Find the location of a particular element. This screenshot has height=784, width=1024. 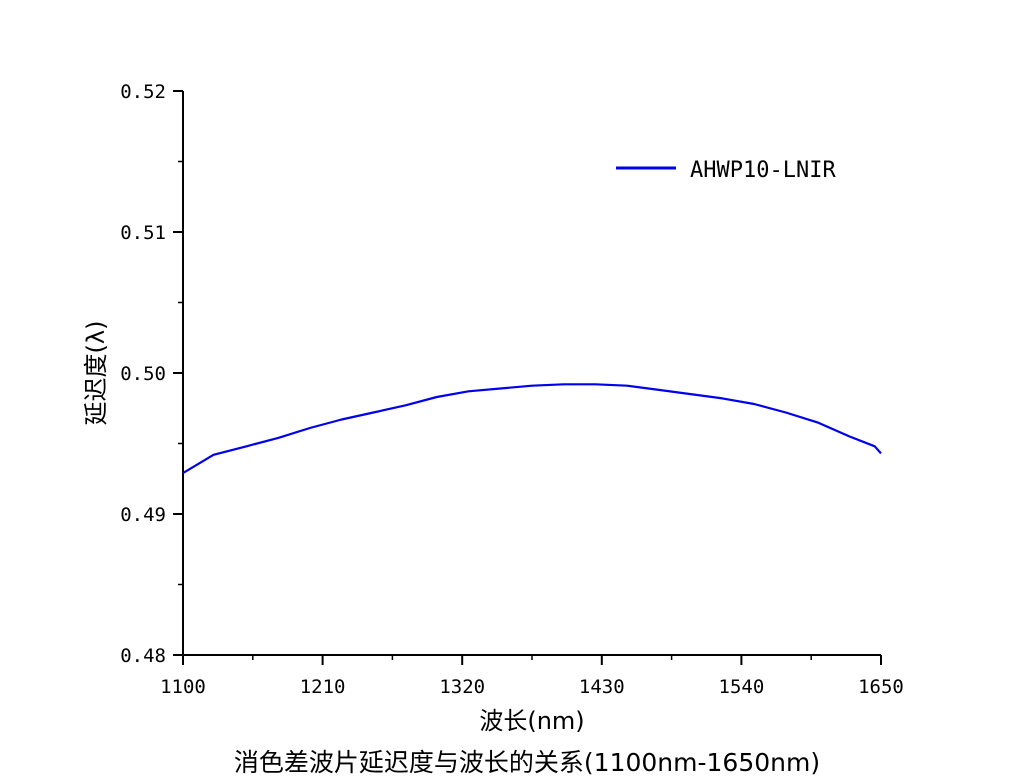

legend: AHWP10-LNIR is located at coordinates (726, 170).